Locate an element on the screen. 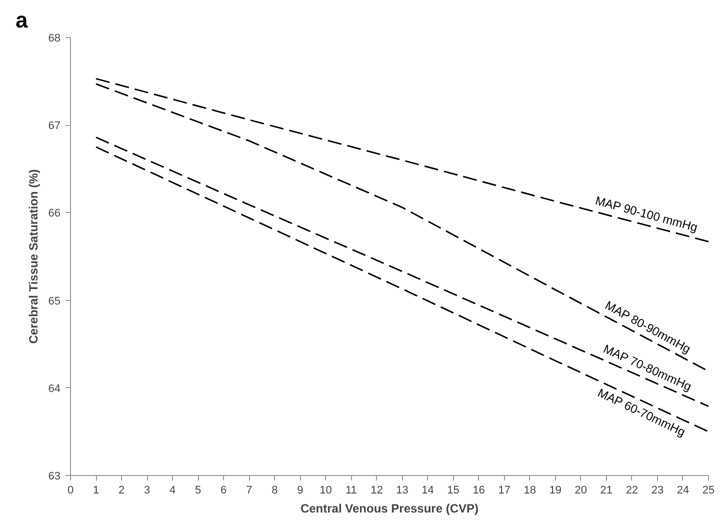 This screenshot has width=723, height=530. x-axis-title: Central Venous Pressure (CVP) is located at coordinates (389, 509).